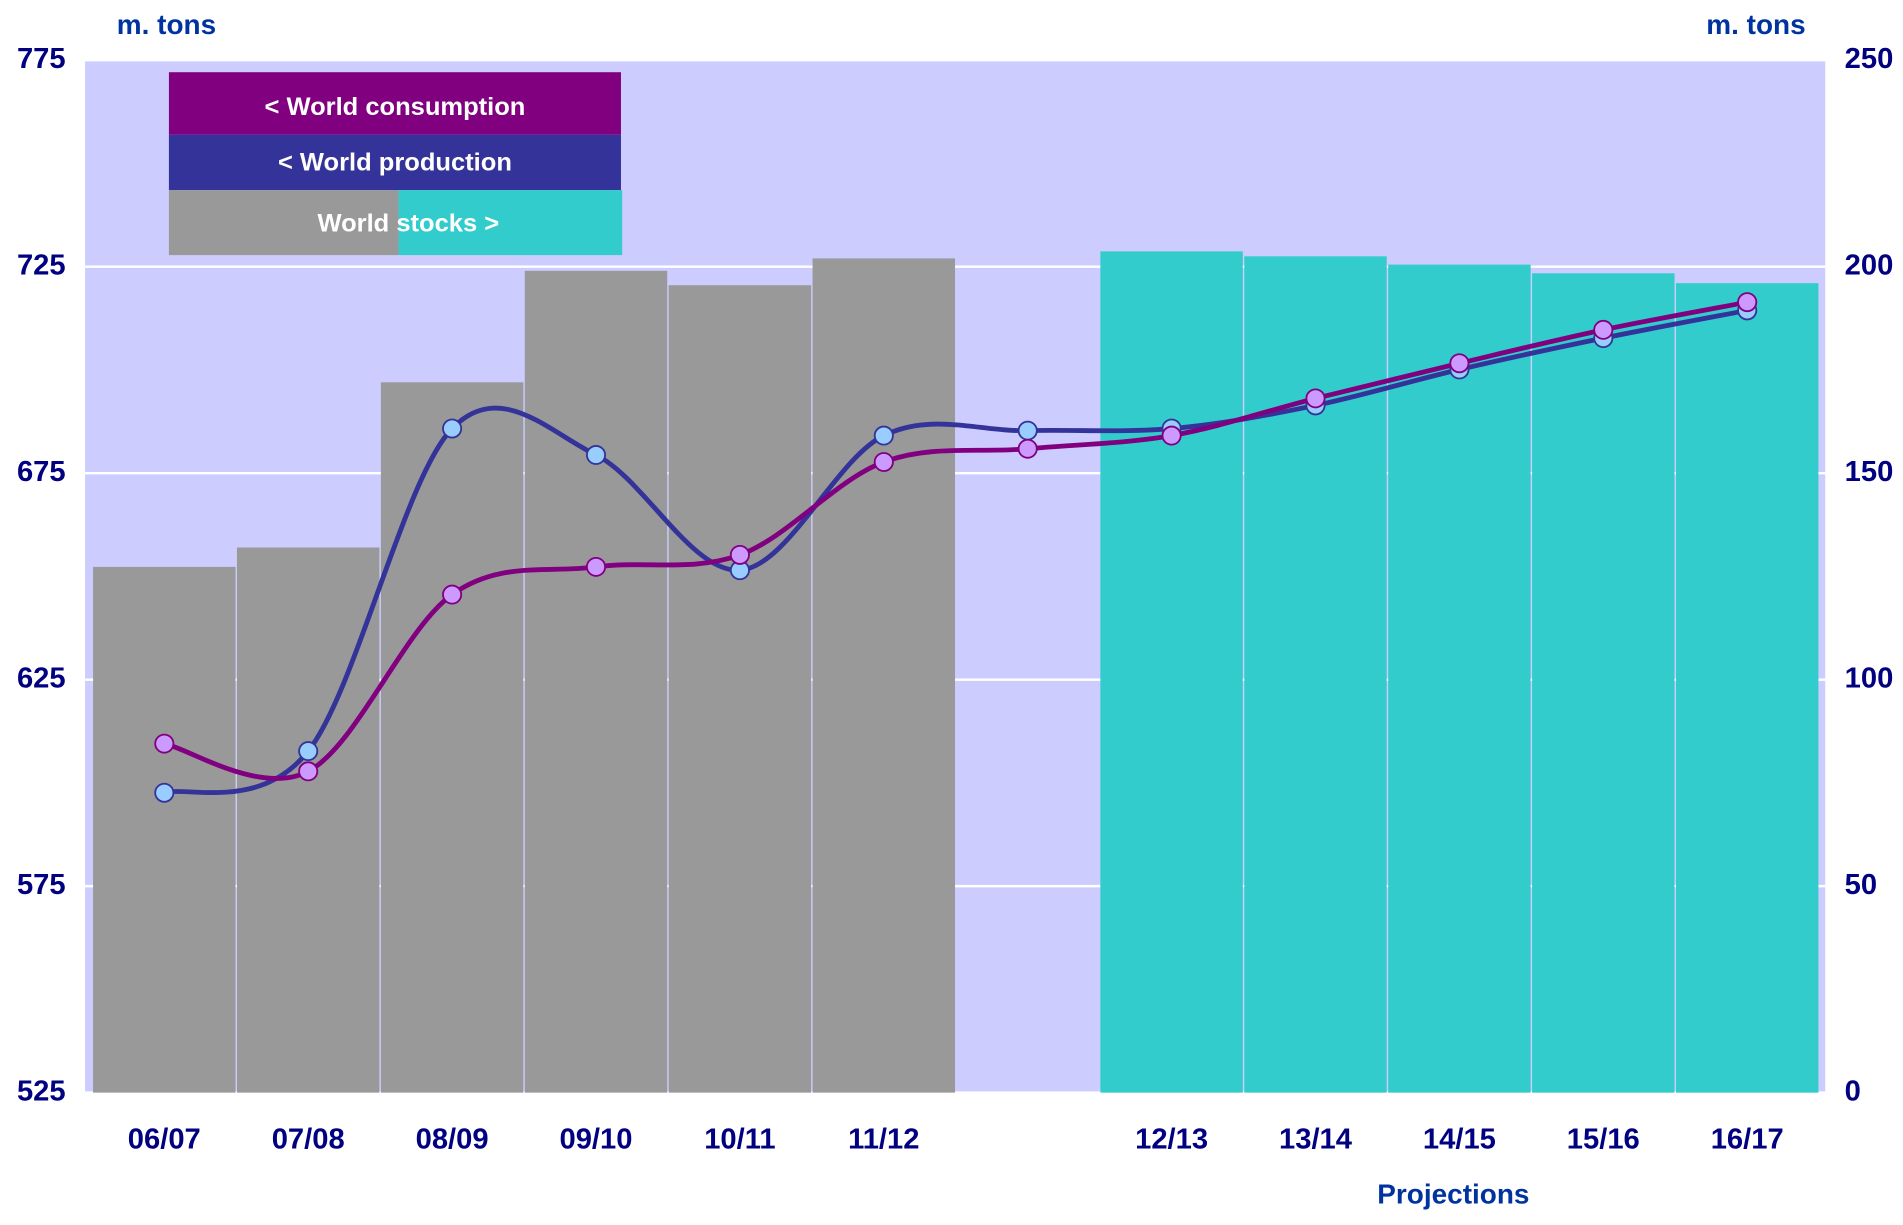 The height and width of the screenshot is (1225, 1903). What do you see at coordinates (1869, 678) in the screenshot?
I see `y2-tick-label: 100` at bounding box center [1869, 678].